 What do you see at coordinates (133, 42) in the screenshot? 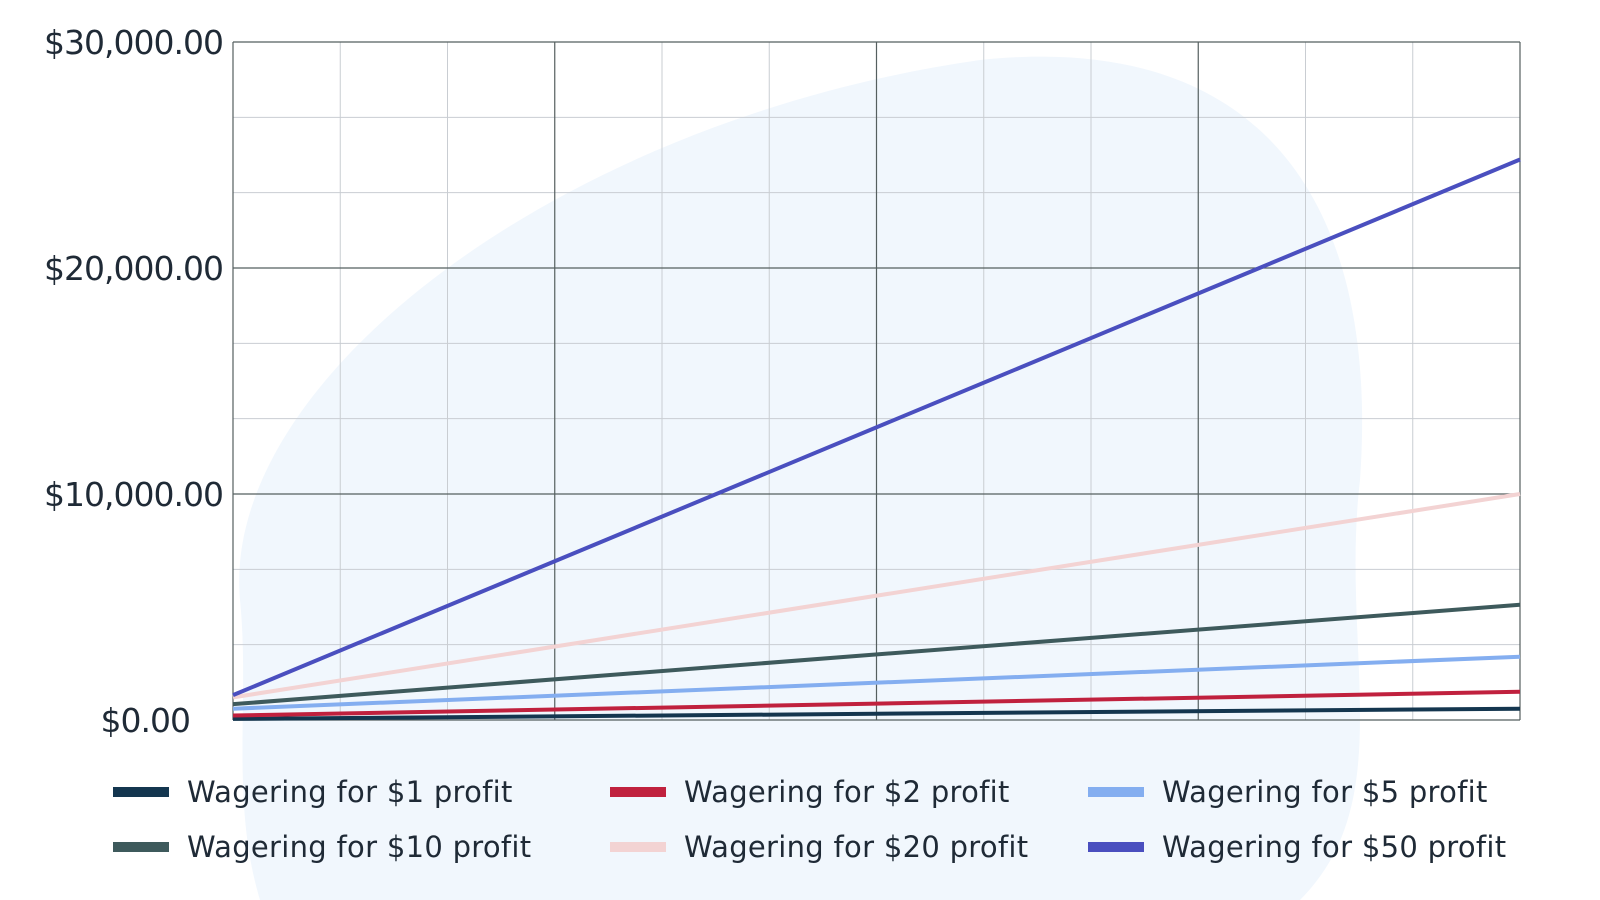
I see `y-tick-label: $30,000.00` at bounding box center [133, 42].